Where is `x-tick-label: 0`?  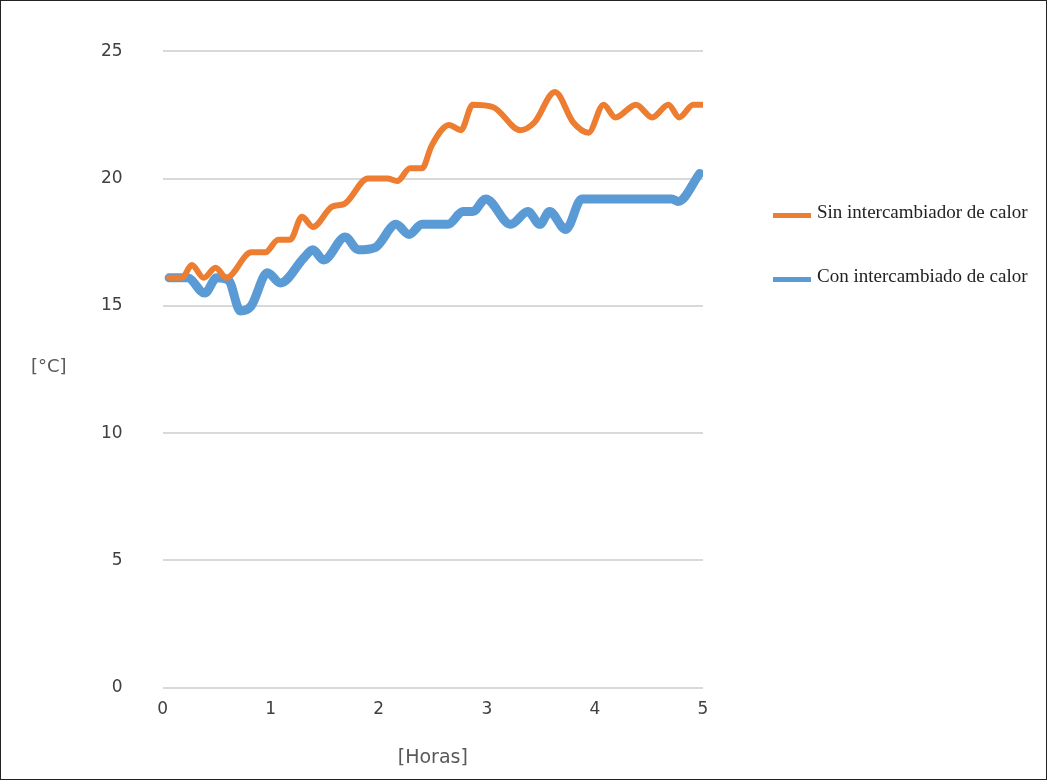
x-tick-label: 0 is located at coordinates (163, 708).